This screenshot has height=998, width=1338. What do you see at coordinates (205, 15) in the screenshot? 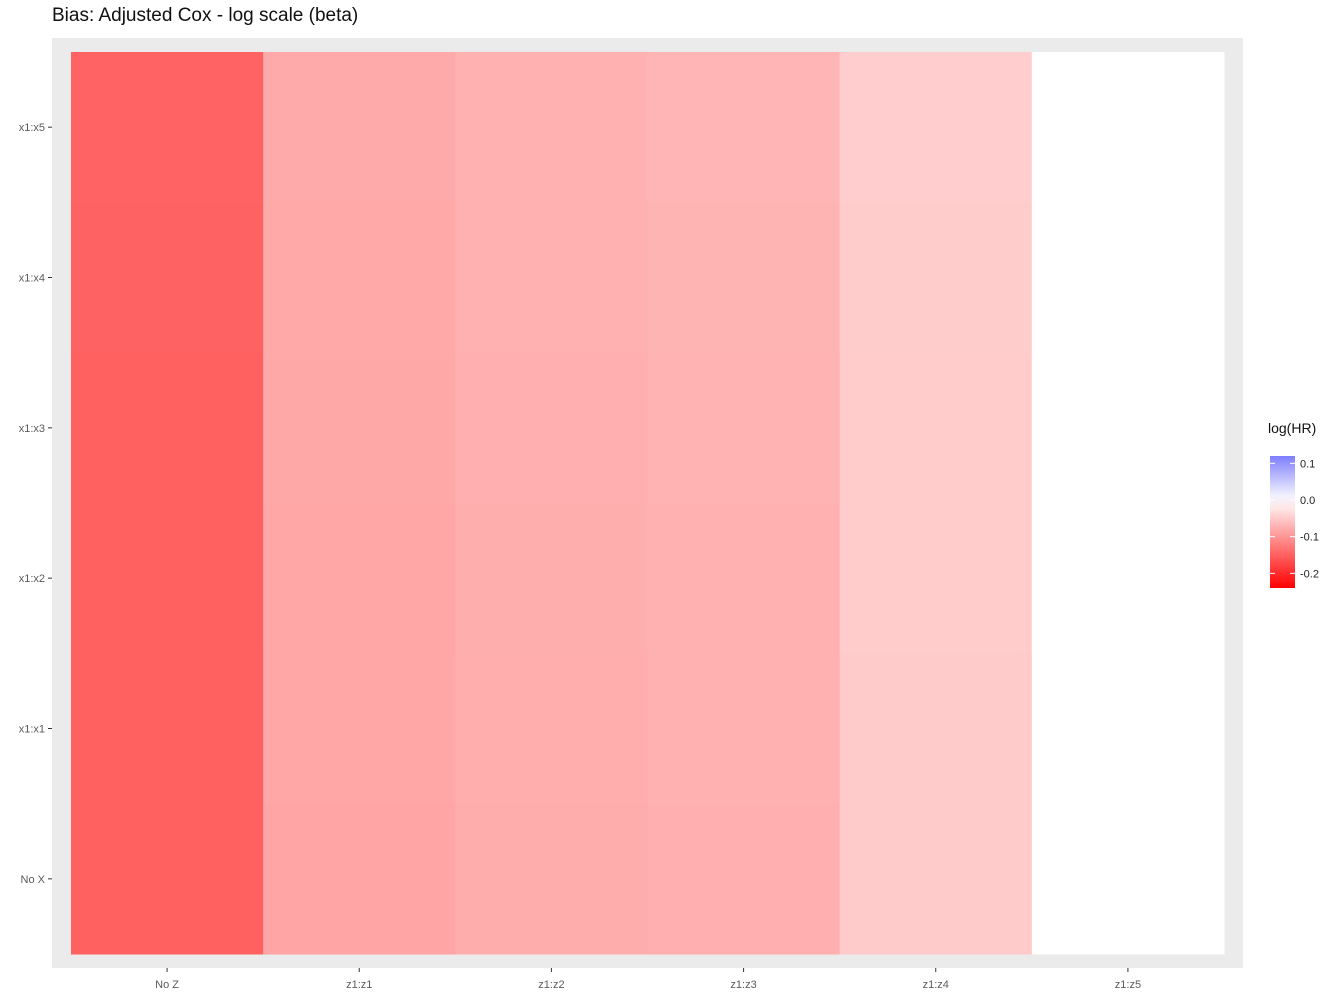
I see `chart-title: Bias: Adjusted Cox - log scale (beta)` at bounding box center [205, 15].